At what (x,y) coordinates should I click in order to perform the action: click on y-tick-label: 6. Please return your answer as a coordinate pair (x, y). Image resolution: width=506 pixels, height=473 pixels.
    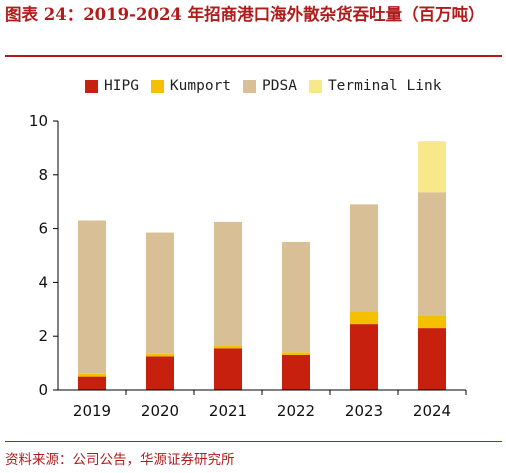
    Looking at the image, I should click on (43, 229).